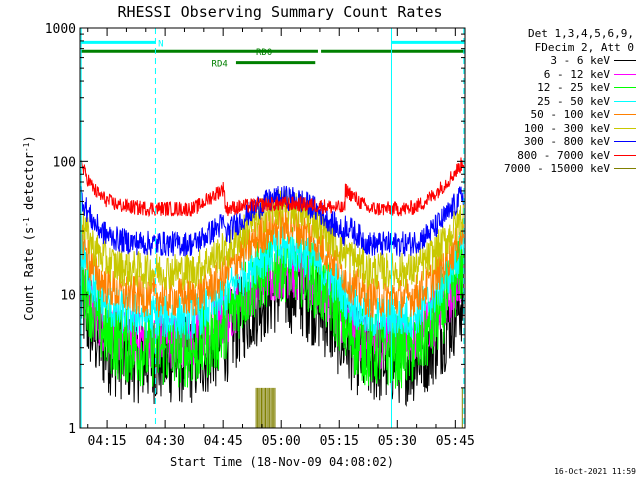  I want to click on flag-label-n: N, so click(160, 44).